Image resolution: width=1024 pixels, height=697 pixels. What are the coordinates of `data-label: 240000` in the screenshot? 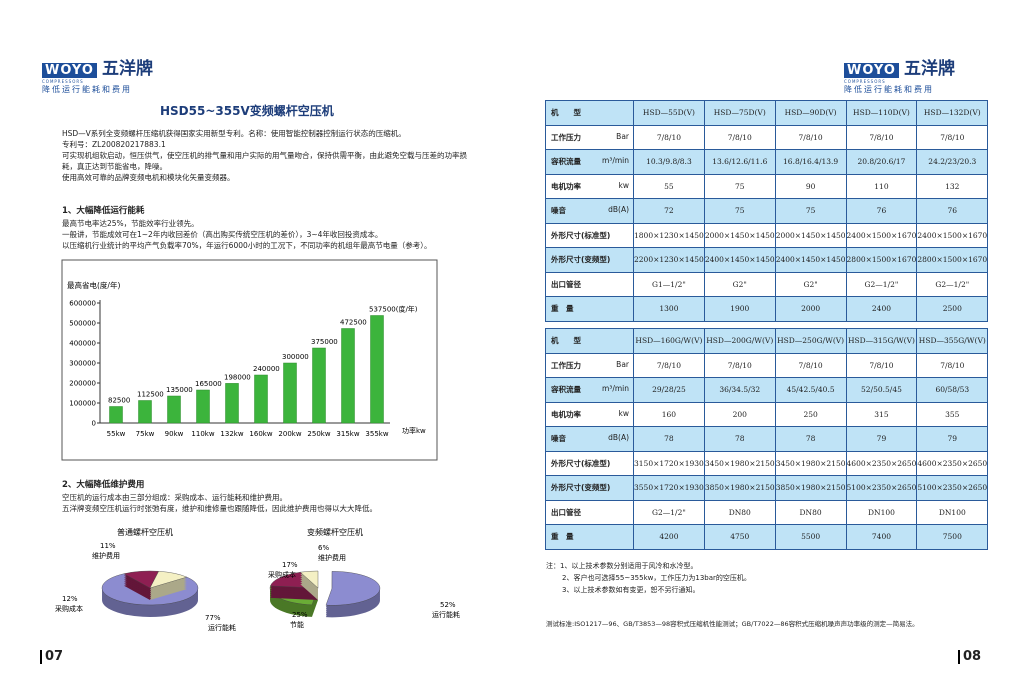 It's located at (266, 369).